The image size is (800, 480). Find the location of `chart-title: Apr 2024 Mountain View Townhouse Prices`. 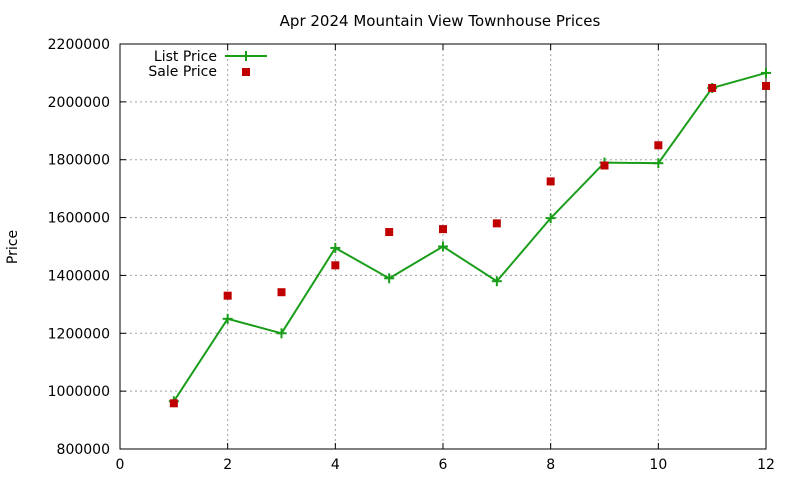

chart-title: Apr 2024 Mountain View Townhouse Prices is located at coordinates (440, 21).